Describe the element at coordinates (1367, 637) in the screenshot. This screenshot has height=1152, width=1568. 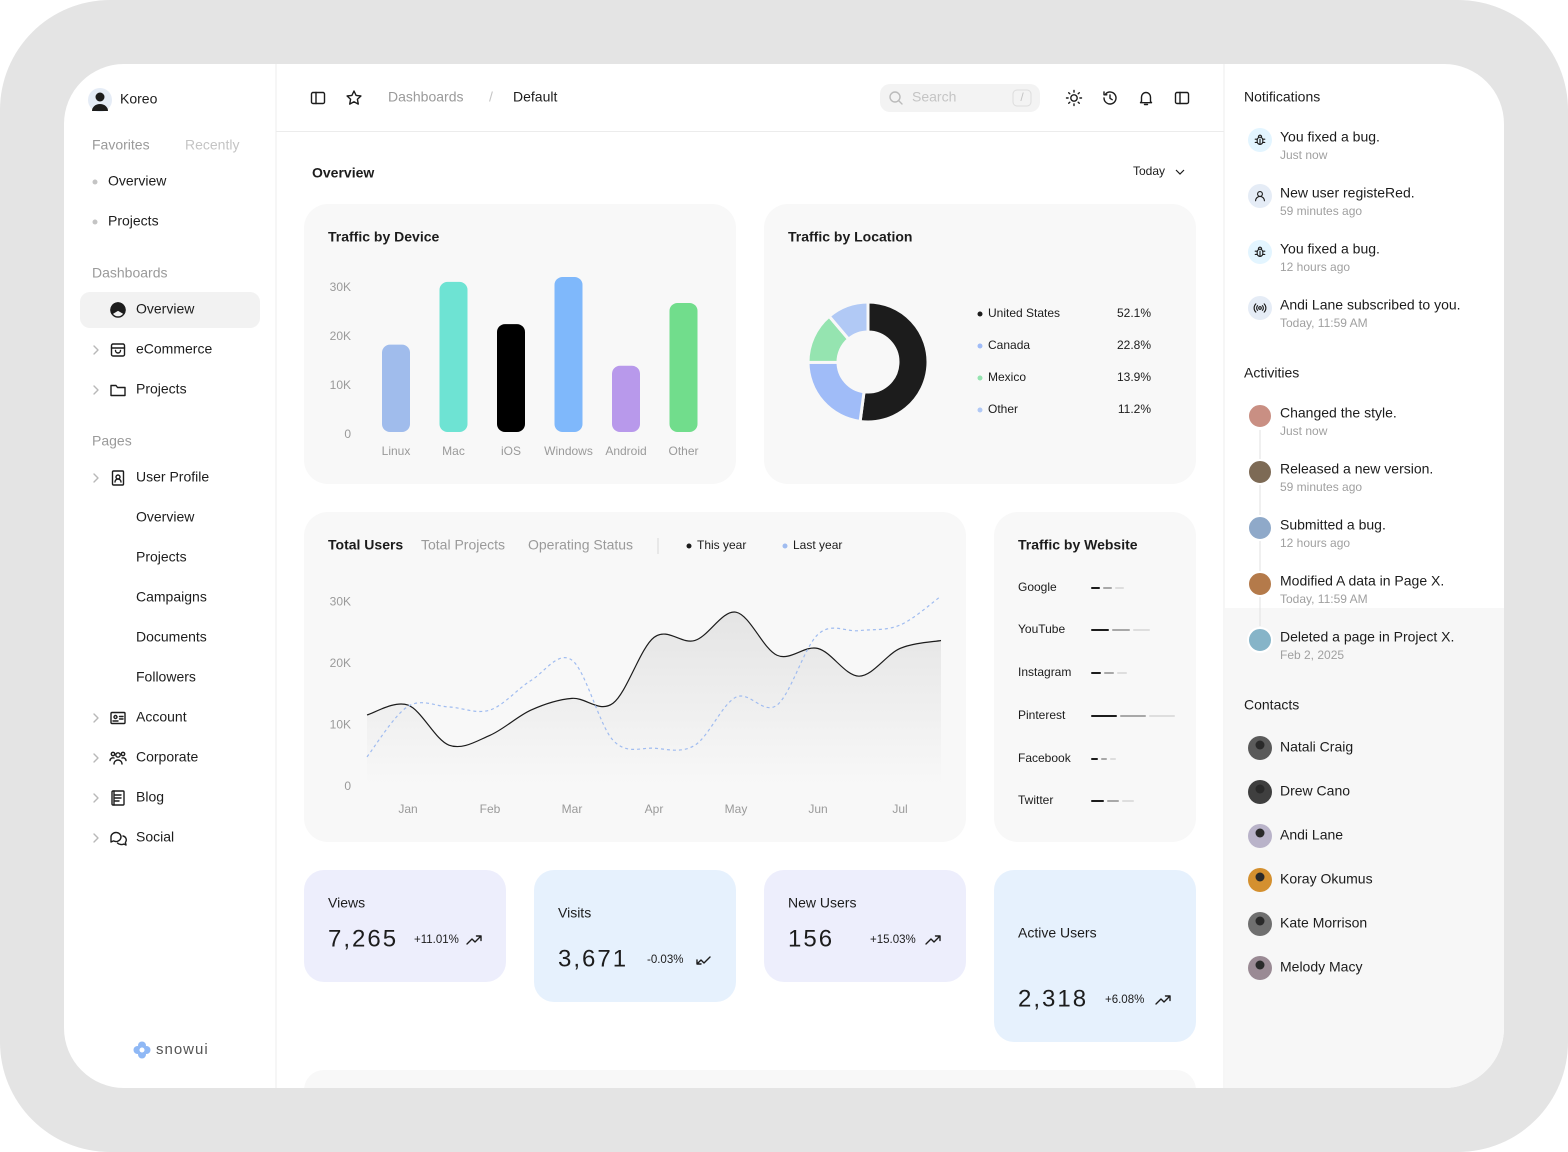
I see `activity-text: Deleted a page in Project X.` at that location.